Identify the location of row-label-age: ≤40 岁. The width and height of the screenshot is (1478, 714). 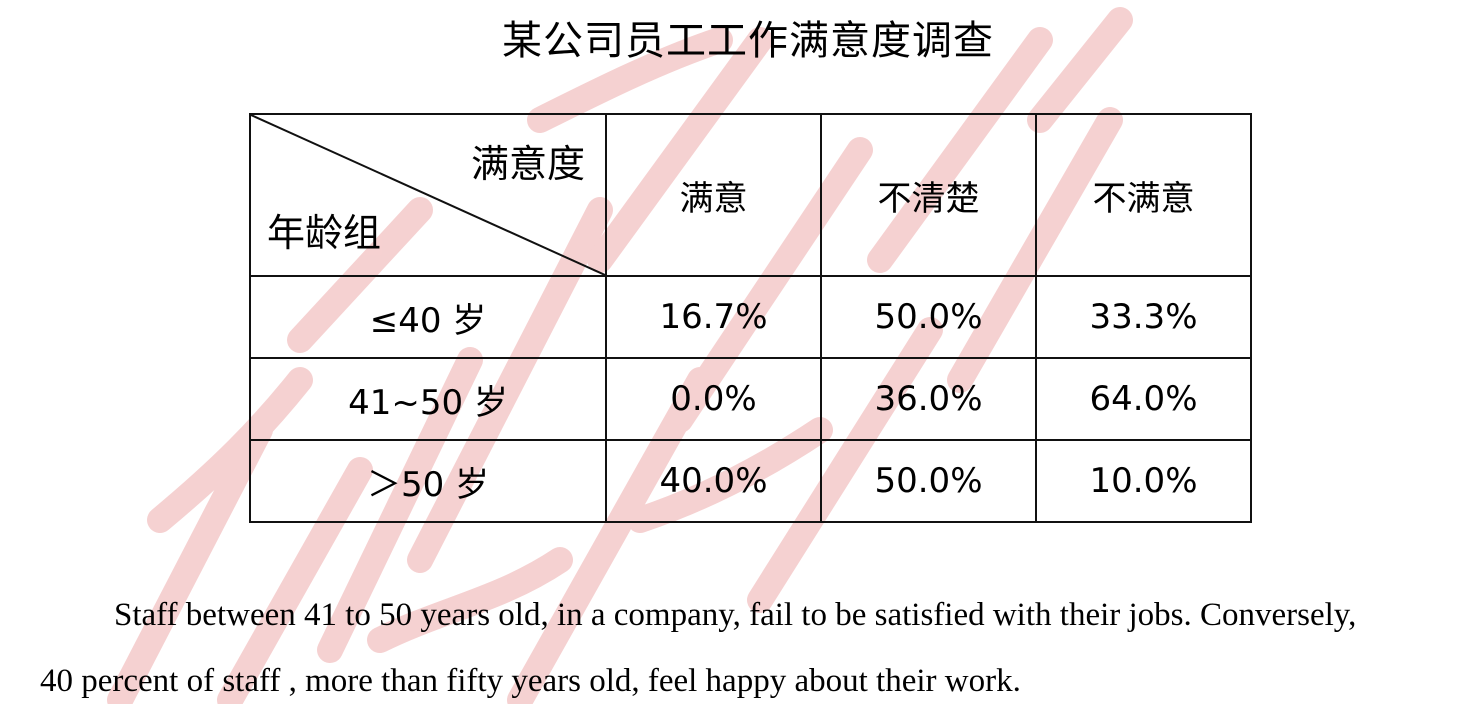
(428, 317).